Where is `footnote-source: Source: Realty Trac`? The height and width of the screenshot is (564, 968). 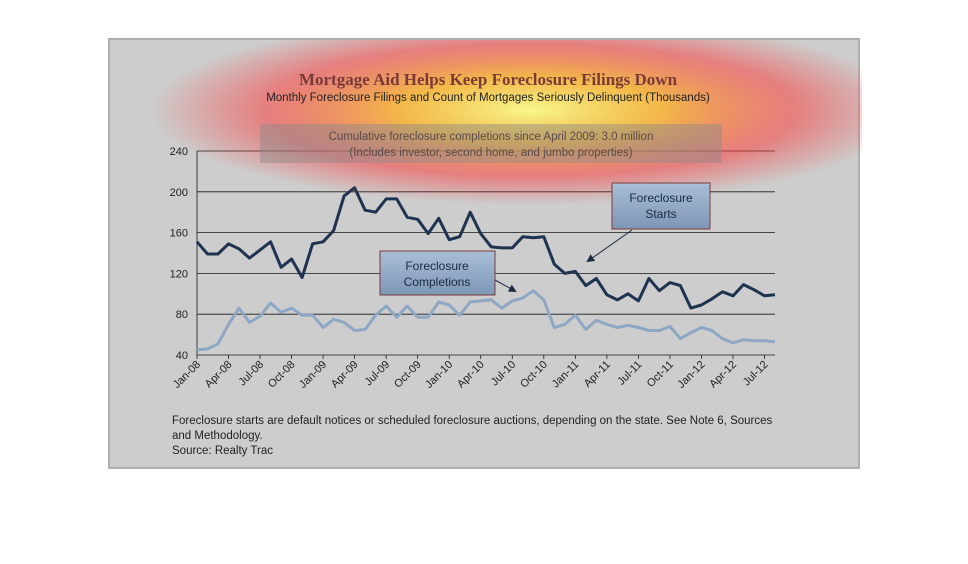
footnote-source: Source: Realty Trac is located at coordinates (222, 451).